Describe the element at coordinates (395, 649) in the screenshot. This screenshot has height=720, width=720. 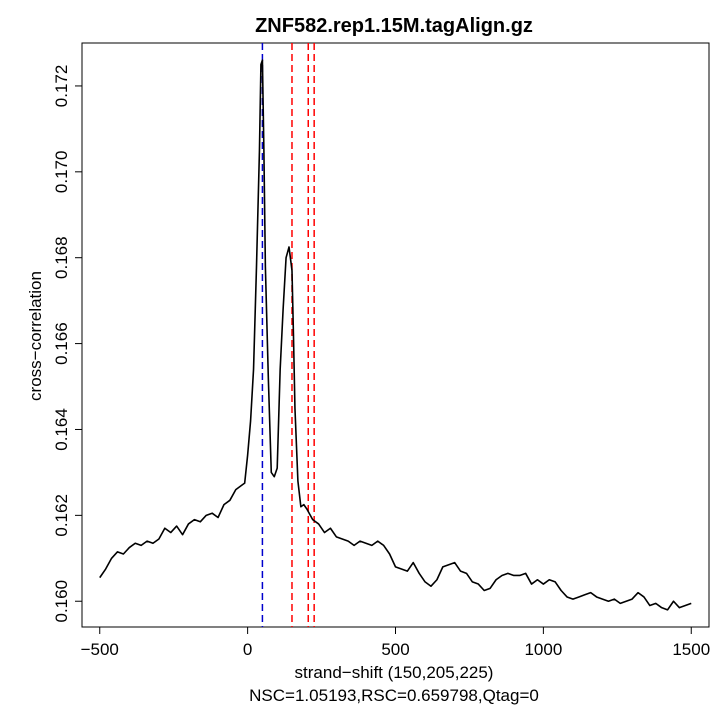
I see `x-tick-label: 500` at that location.